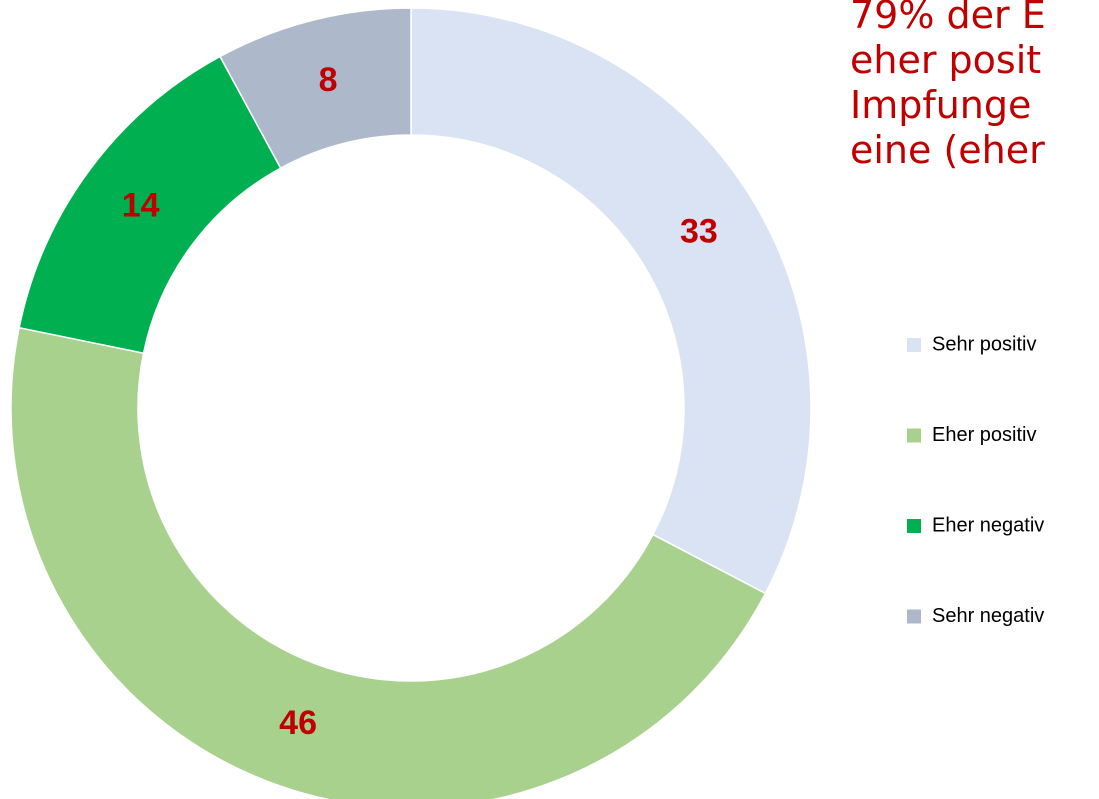  I want to click on legend-label: Eher positiv, so click(984, 435).